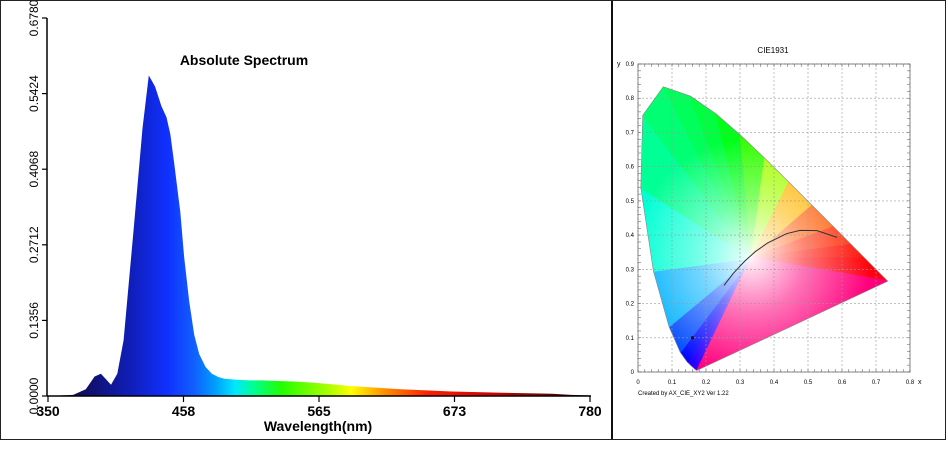  What do you see at coordinates (808, 383) in the screenshot?
I see `cie-x-tick-label: 0.5` at bounding box center [808, 383].